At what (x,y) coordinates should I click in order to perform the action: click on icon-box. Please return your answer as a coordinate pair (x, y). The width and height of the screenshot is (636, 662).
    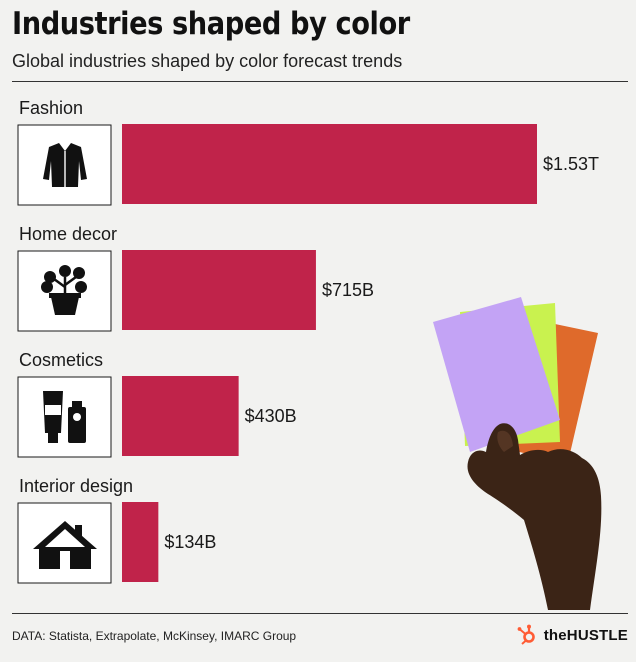
    Looking at the image, I should click on (64, 417).